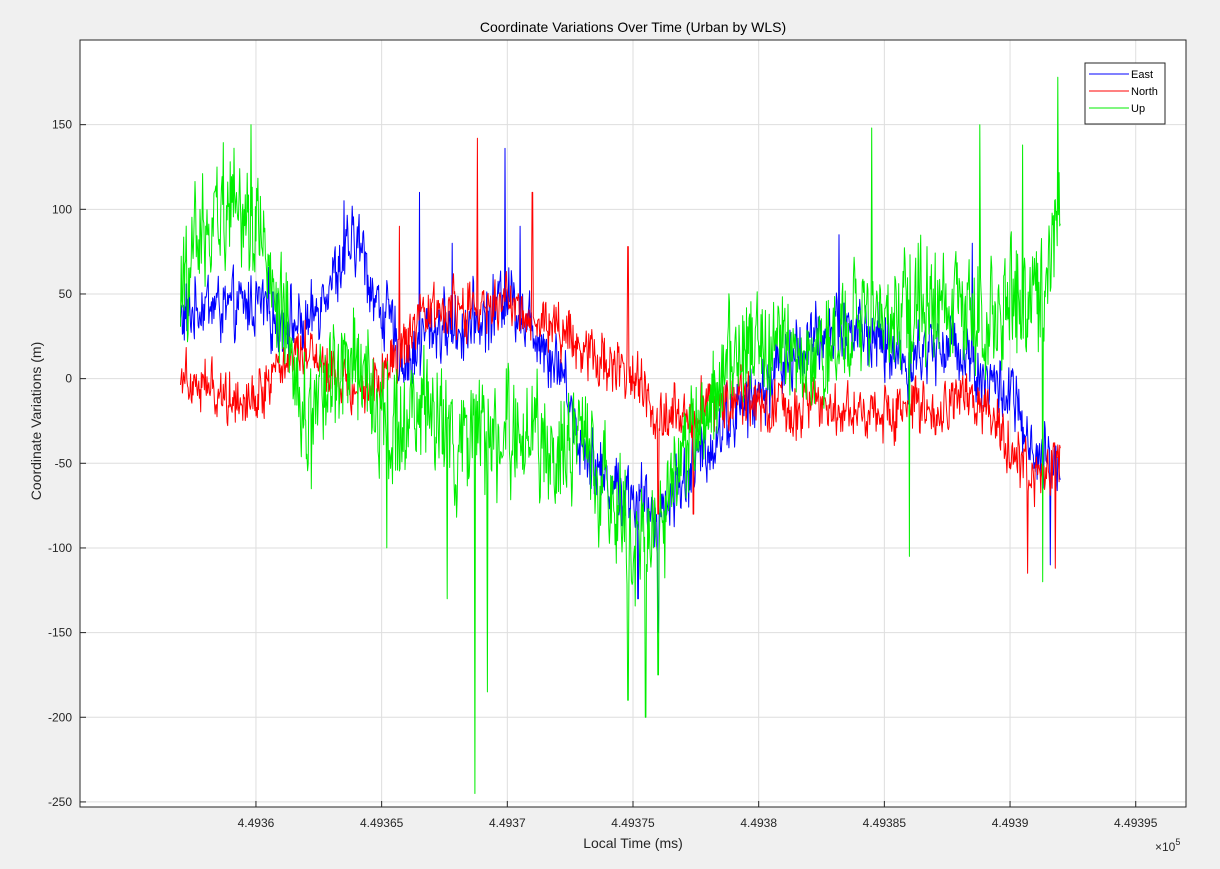 The image size is (1220, 869). Describe the element at coordinates (66, 294) in the screenshot. I see `y-tick-label: 50` at that location.